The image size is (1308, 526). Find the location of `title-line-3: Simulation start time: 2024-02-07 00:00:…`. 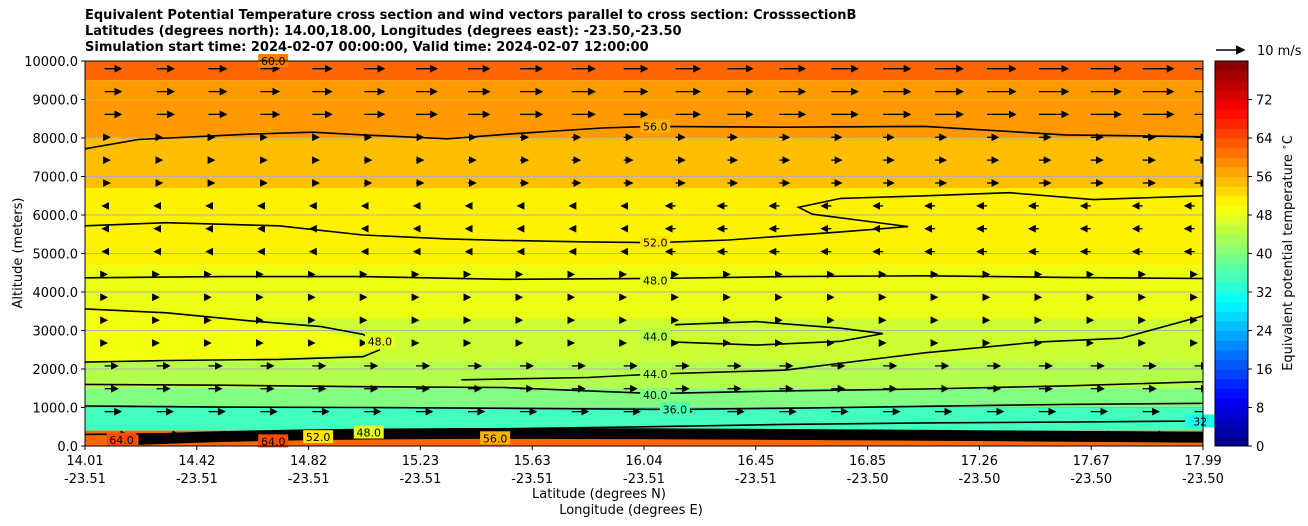

title-line-3: Simulation start time: 2024-02-07 00:00:… is located at coordinates (367, 47).